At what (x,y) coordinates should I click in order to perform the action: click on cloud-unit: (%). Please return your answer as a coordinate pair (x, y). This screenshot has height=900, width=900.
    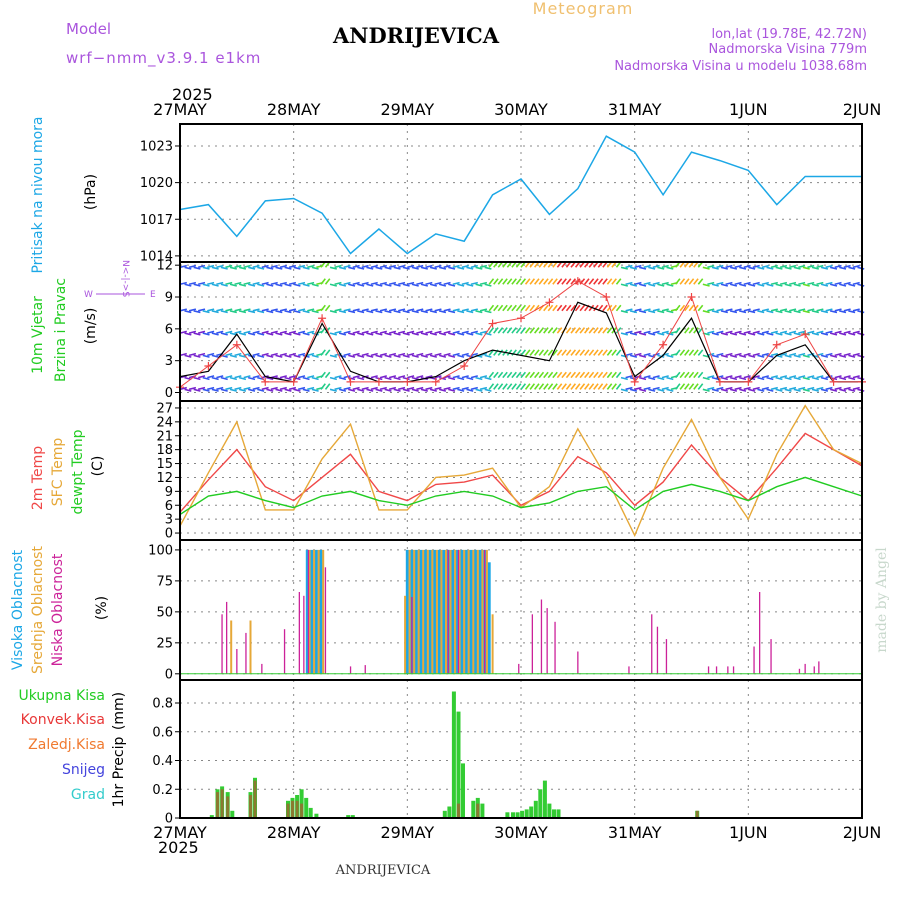
    Looking at the image, I should click on (102, 608).